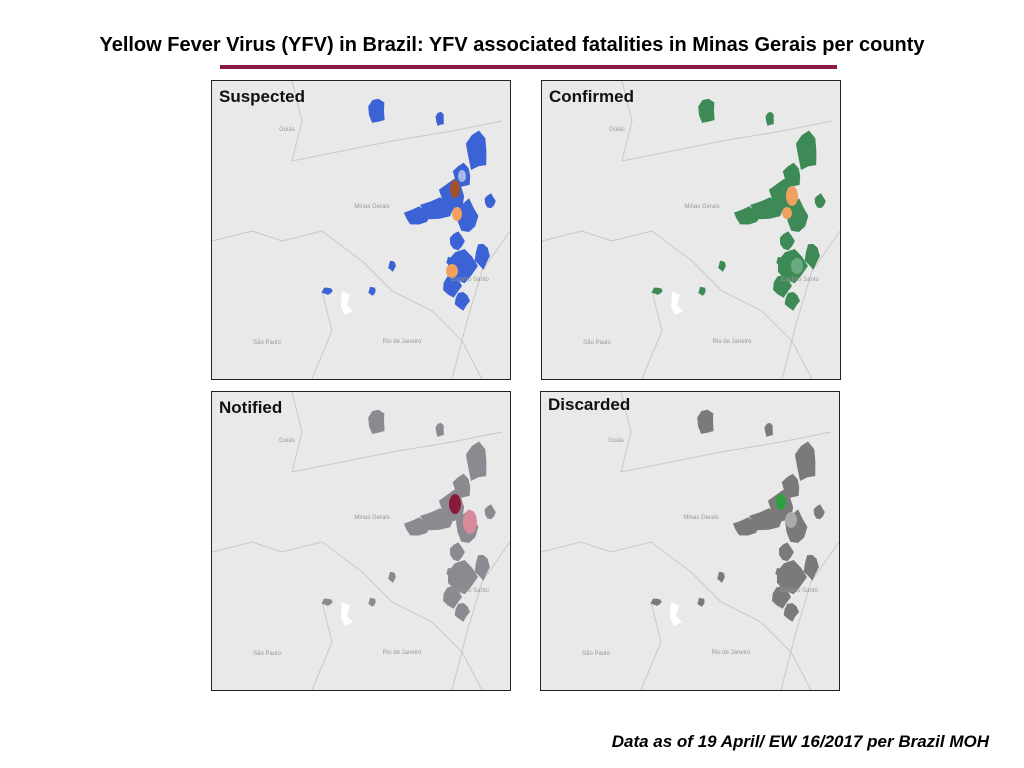 The width and height of the screenshot is (1024, 768). Describe the element at coordinates (528, 67) in the screenshot. I see `title-rule` at that location.